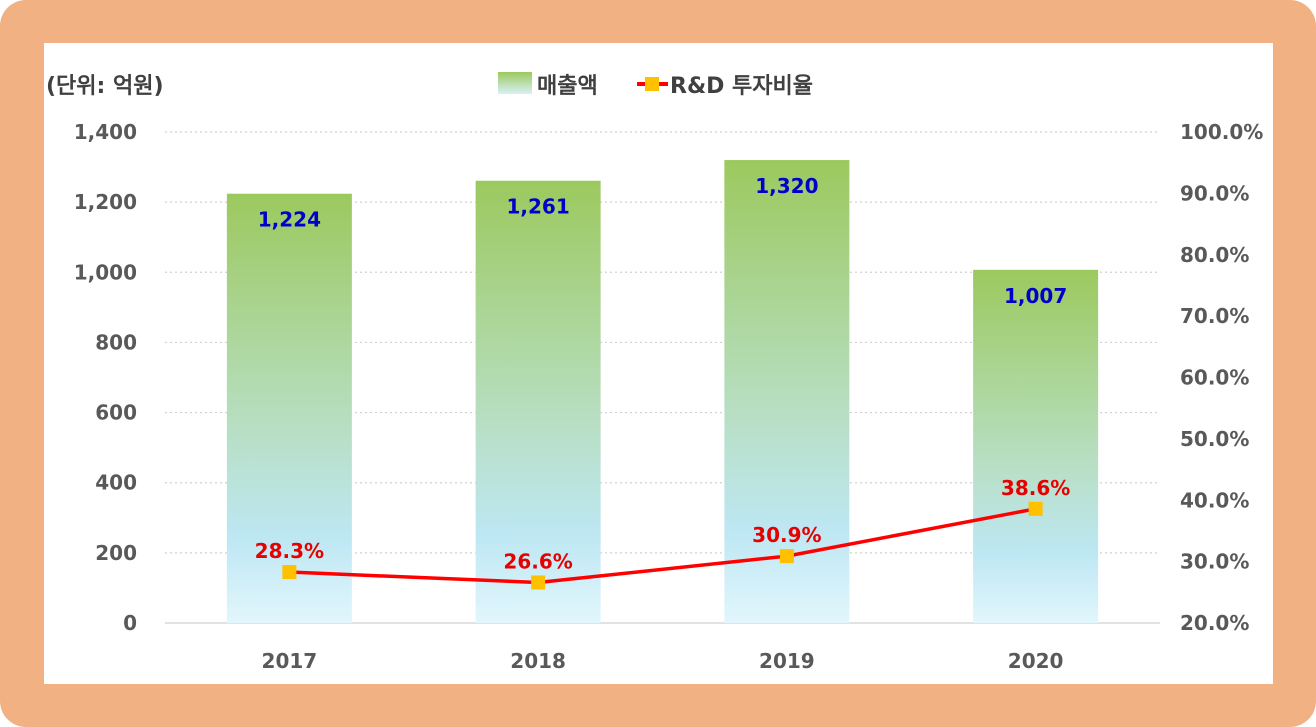 Image resolution: width=1316 pixels, height=727 pixels. What do you see at coordinates (116, 553) in the screenshot?
I see `left-tick-label: 200` at bounding box center [116, 553].